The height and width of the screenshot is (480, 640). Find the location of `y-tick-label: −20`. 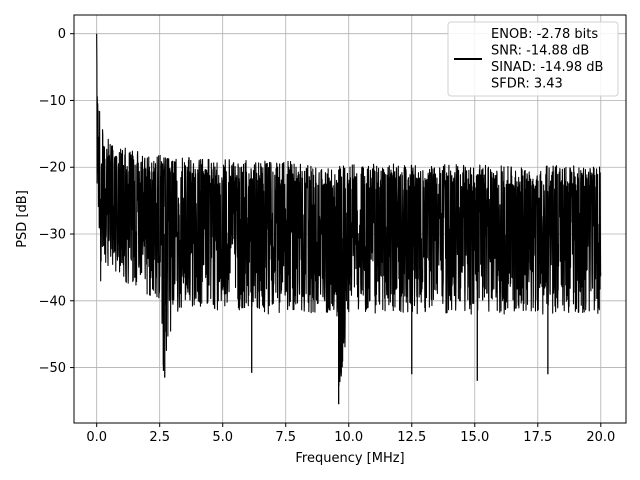

y-tick-label: −20 is located at coordinates (52, 168).